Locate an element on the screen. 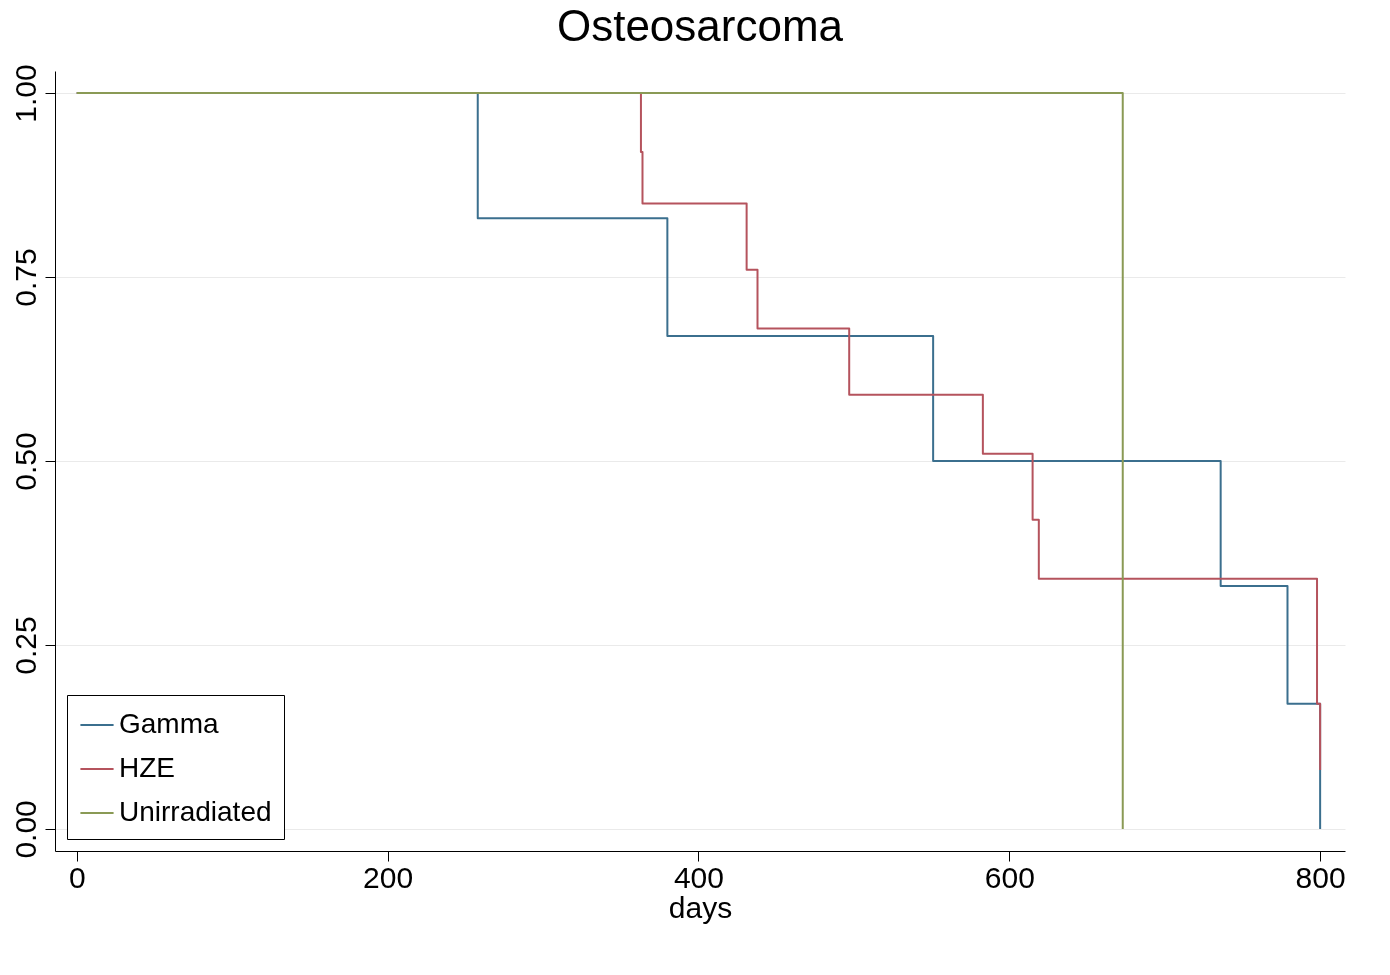  x-tick-label: 0 is located at coordinates (77, 877).